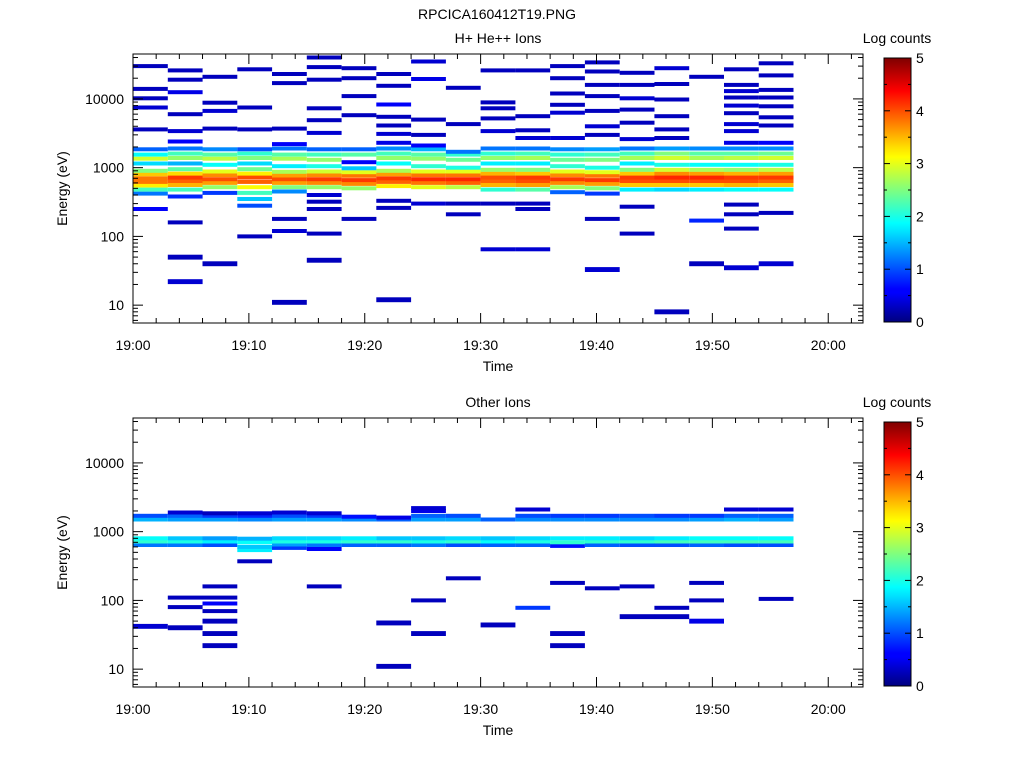  I want to click on x-tick-label: 19:20, so click(364, 345).